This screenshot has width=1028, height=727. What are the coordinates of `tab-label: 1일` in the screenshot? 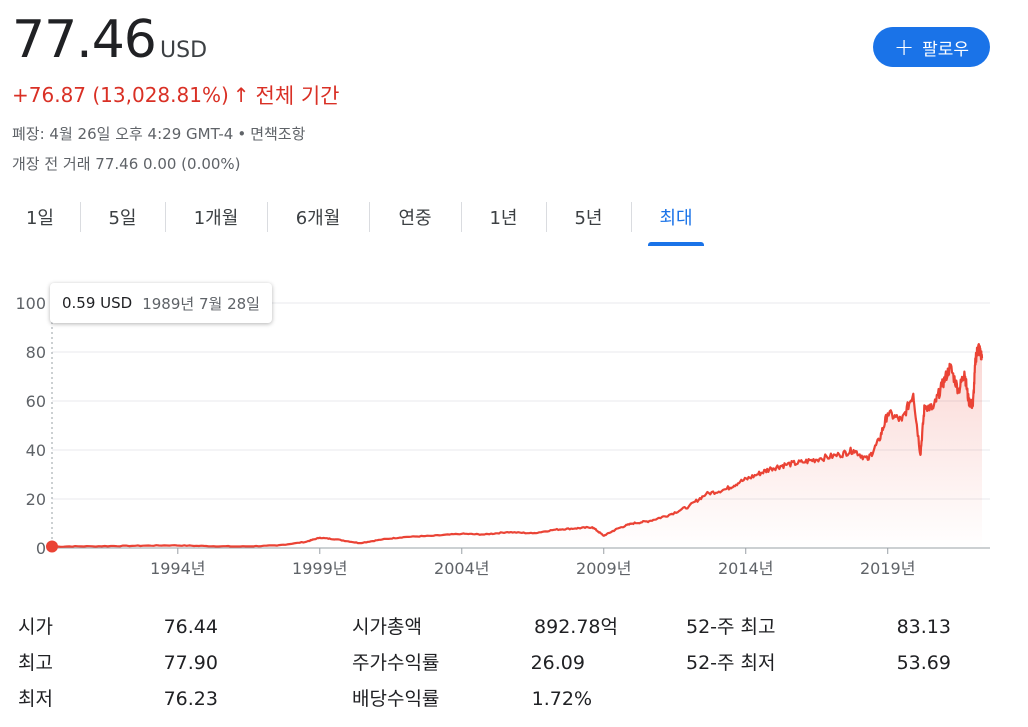 It's located at (39, 218).